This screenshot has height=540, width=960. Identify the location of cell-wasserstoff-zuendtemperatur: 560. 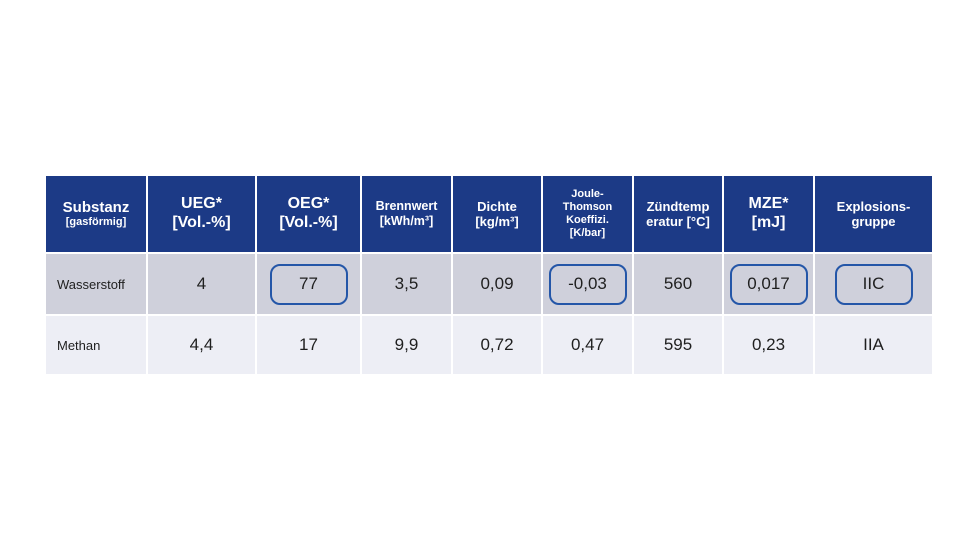
(678, 284).